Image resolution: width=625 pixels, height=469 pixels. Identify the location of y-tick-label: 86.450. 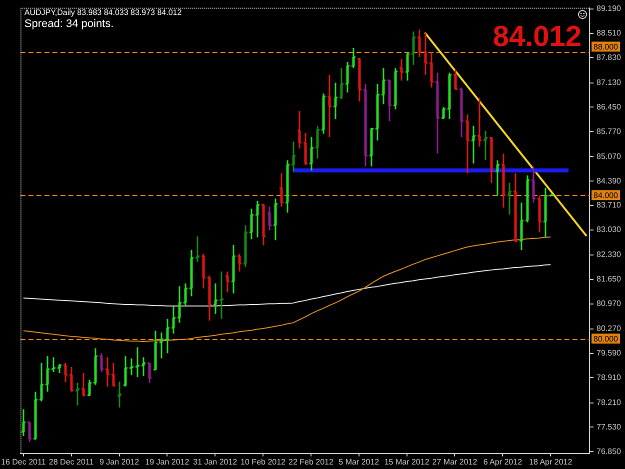
(609, 107).